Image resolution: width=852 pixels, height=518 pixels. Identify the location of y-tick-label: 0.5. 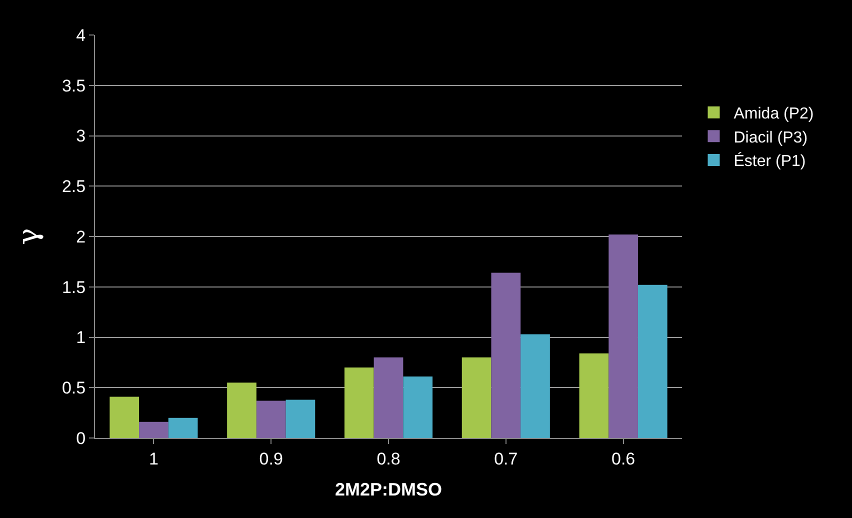
(74, 388).